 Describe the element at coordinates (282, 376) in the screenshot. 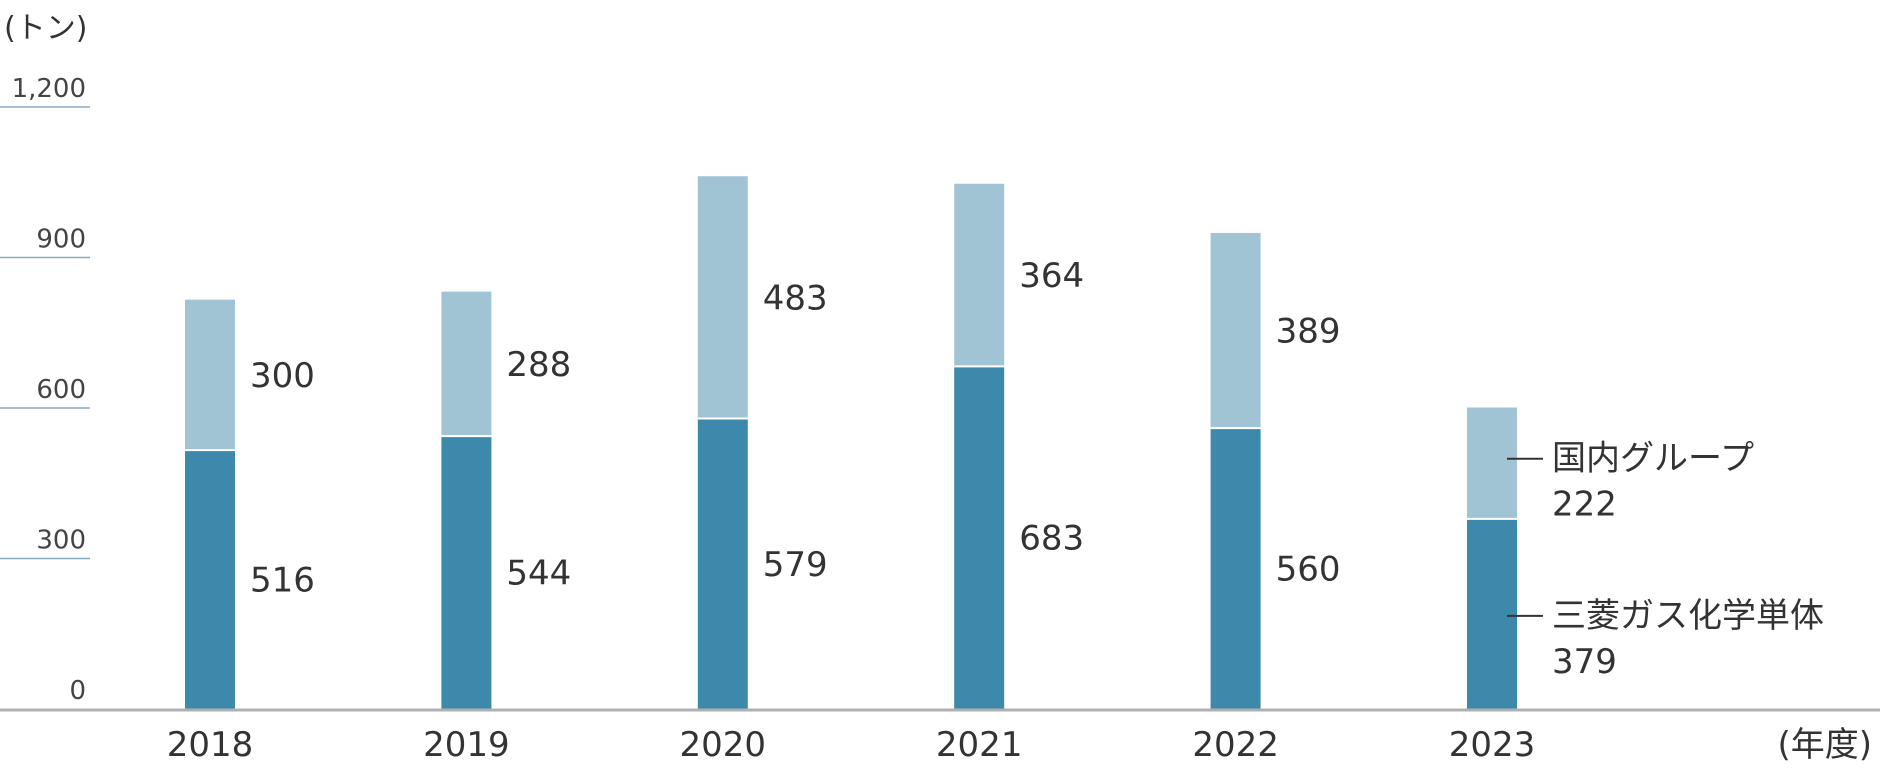

I see `bar-value-label: 300` at that location.